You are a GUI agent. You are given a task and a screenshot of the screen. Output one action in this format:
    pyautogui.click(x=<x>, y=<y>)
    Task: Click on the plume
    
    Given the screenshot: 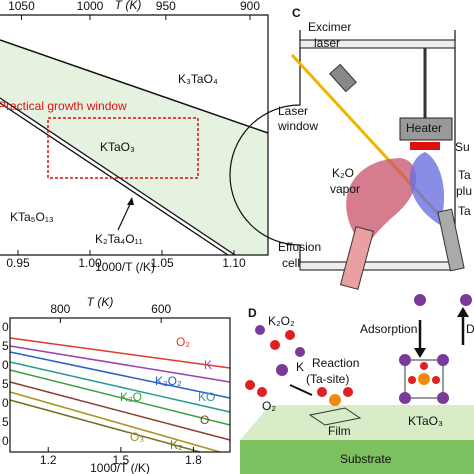 What is the action you would take?
    pyautogui.click(x=427, y=188)
    